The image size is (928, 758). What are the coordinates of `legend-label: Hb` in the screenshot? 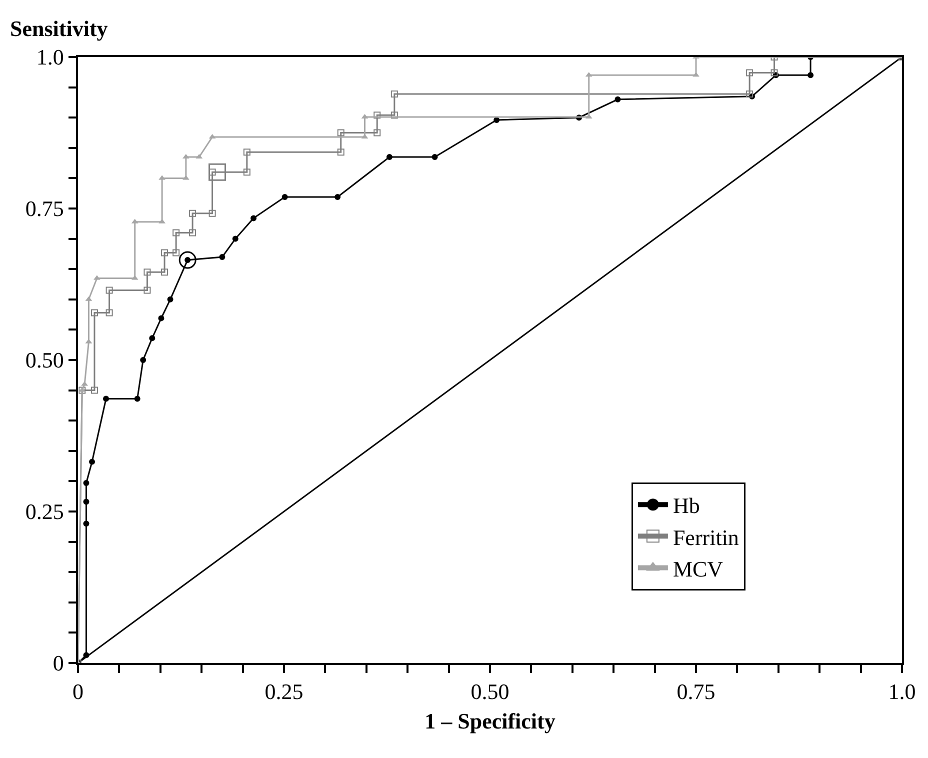 It's located at (686, 505).